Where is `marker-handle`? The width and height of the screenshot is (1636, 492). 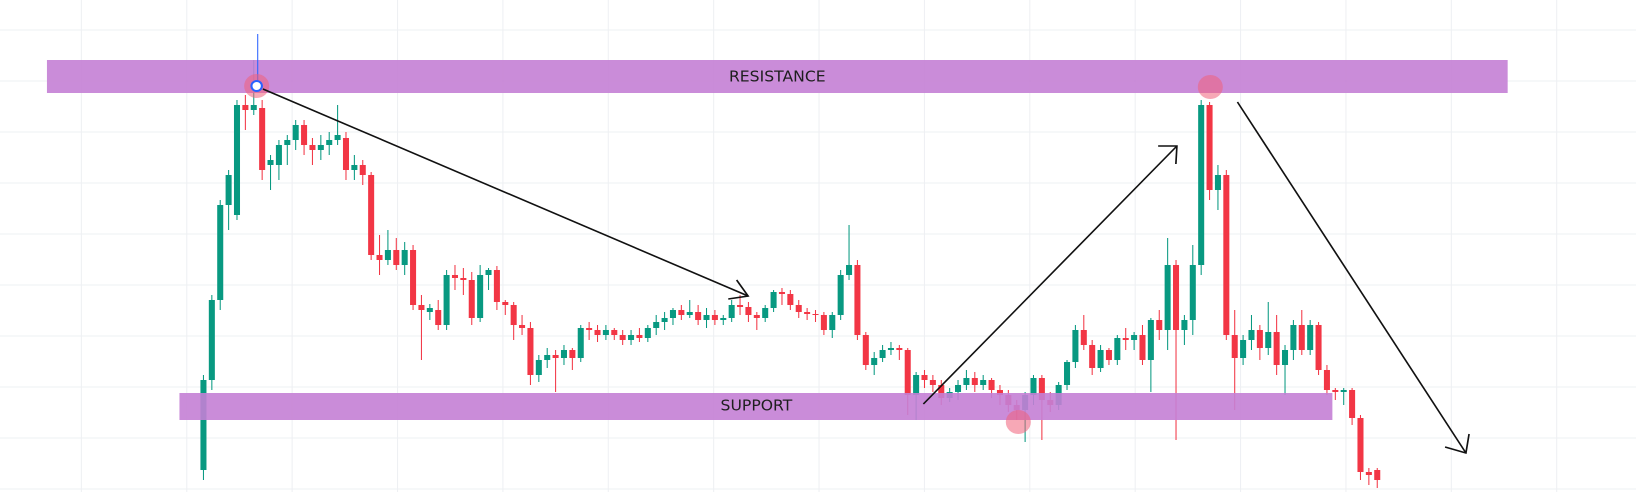 marker-handle is located at coordinates (256, 86).